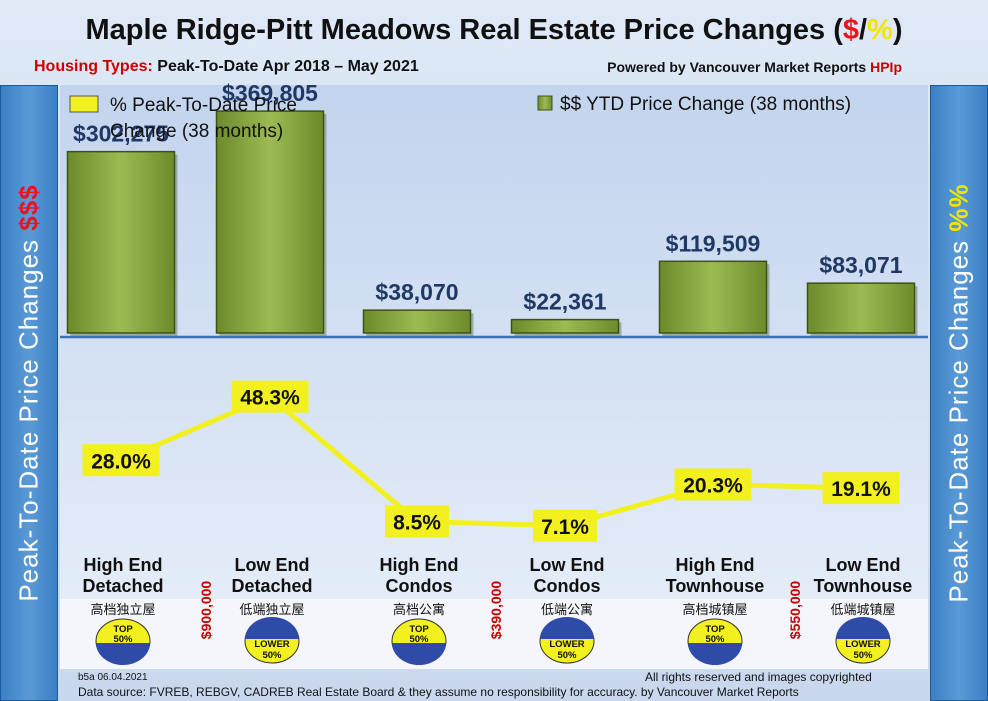 This screenshot has width=988, height=701. What do you see at coordinates (715, 609) in the screenshot?
I see `category-label-cn: 高档城镇屋` at bounding box center [715, 609].